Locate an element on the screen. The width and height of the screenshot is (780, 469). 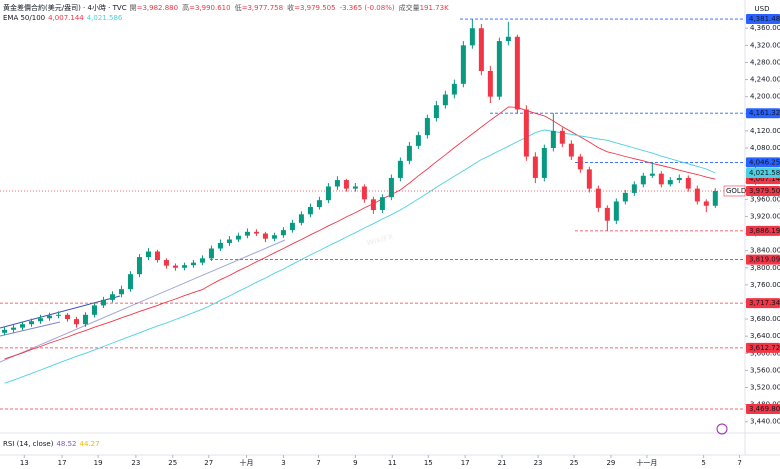
readout-key: 低 is located at coordinates (238, 8).